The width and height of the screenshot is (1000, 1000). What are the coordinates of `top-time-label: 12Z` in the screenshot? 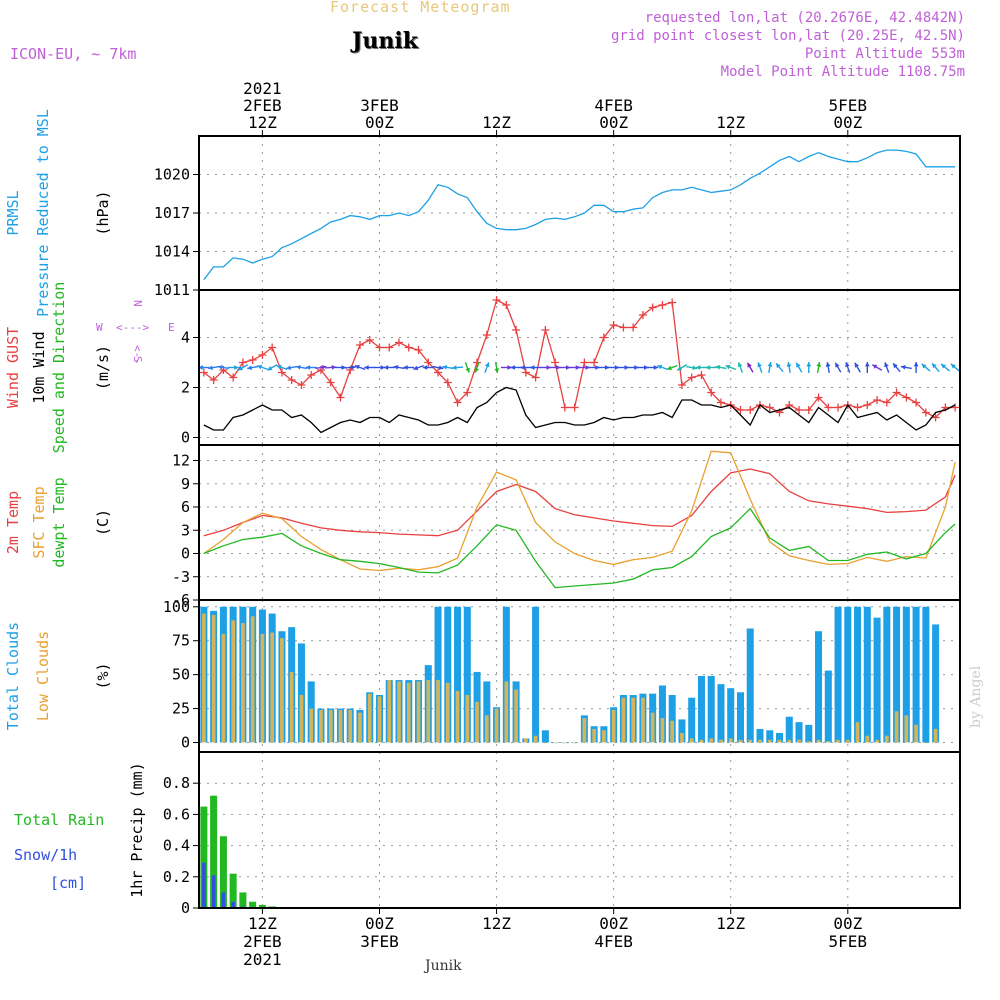 It's located at (730, 122).